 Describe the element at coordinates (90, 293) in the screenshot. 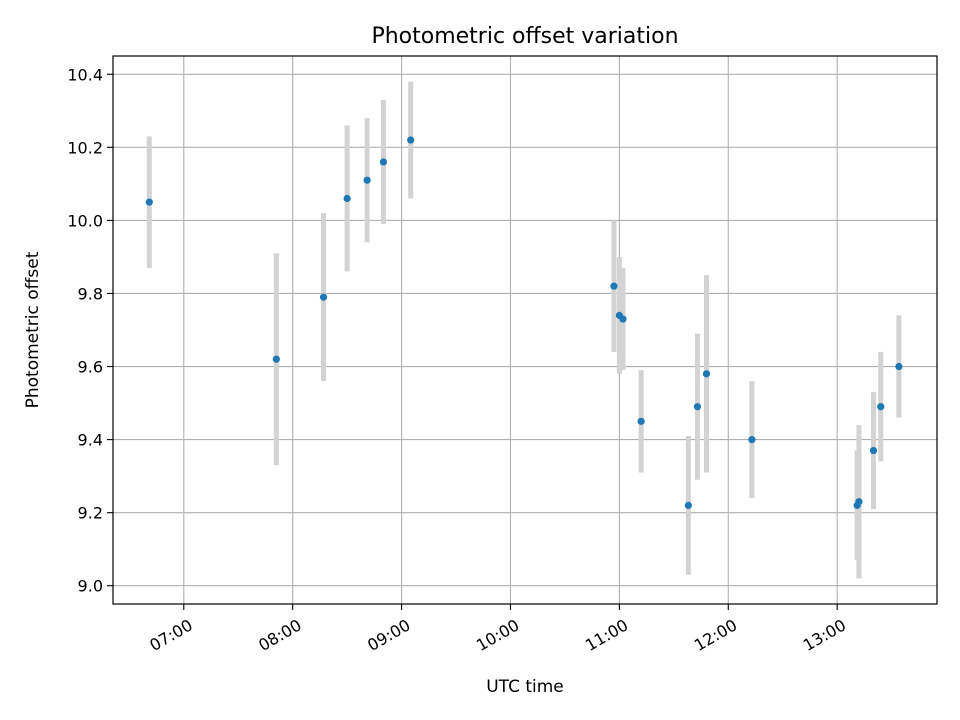

I see `y-tick-label: 9.8` at that location.